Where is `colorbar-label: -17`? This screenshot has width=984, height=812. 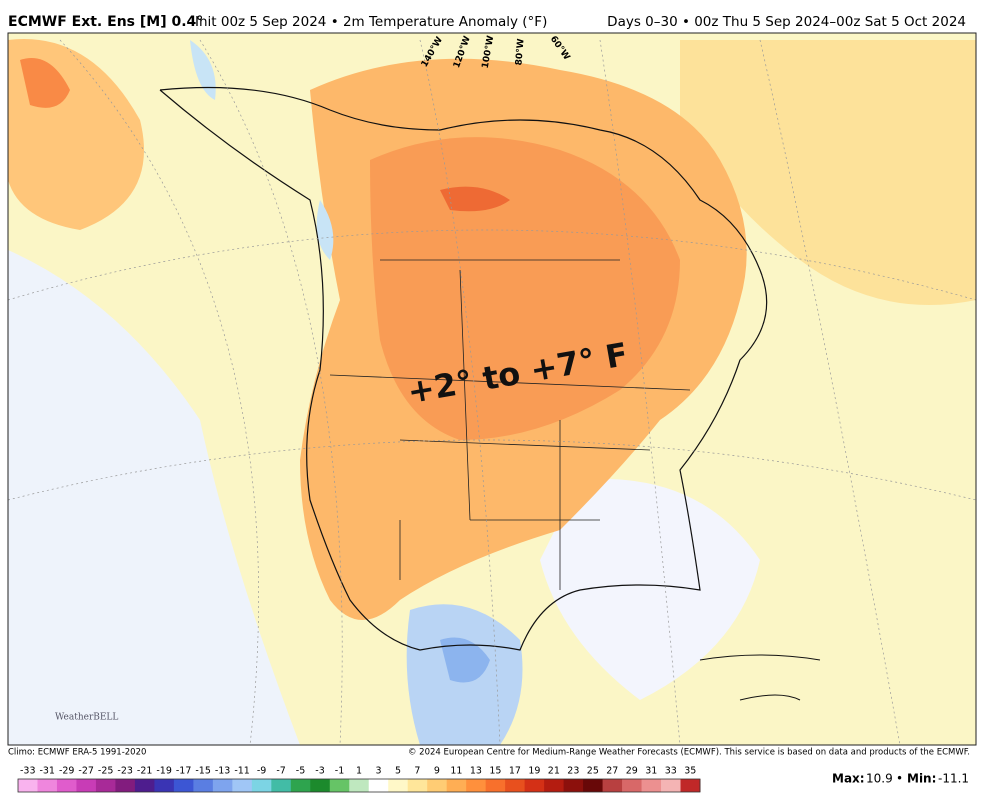
colorbar-label: -17 is located at coordinates (184, 771).